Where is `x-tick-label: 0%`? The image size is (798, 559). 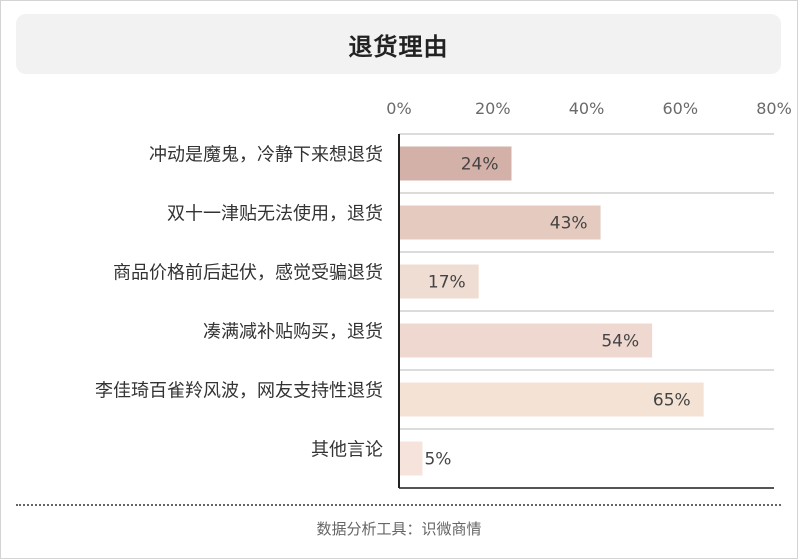 x-tick-label: 0% is located at coordinates (398, 108).